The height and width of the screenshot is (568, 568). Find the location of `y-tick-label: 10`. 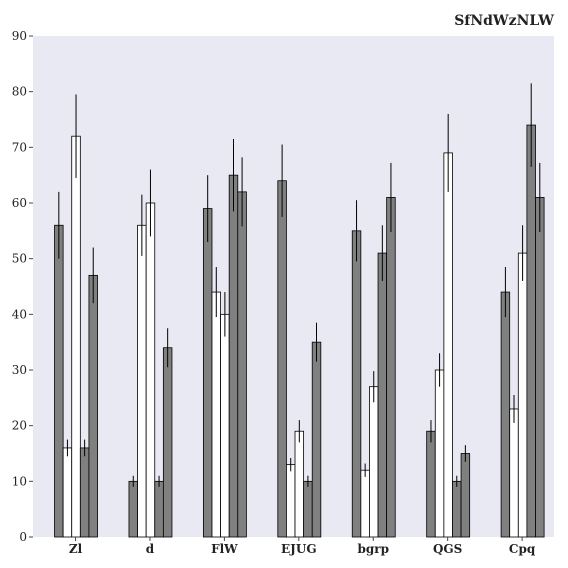

y-tick-label: 10 is located at coordinates (19, 481).